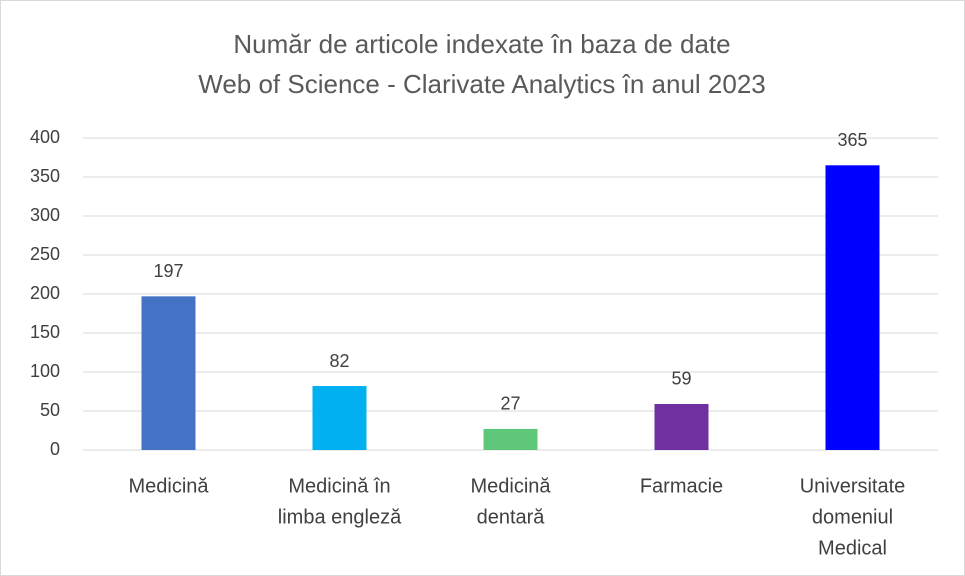  Describe the element at coordinates (339, 486) in the screenshot. I see `x-tick-label: Medicină în` at that location.